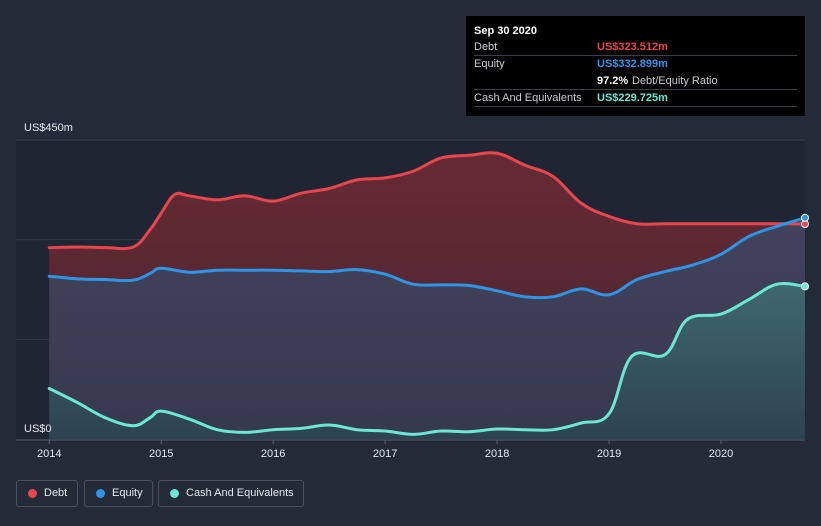 The height and width of the screenshot is (526, 821). What do you see at coordinates (174, 493) in the screenshot?
I see `cash-dot-icon` at bounding box center [174, 493].